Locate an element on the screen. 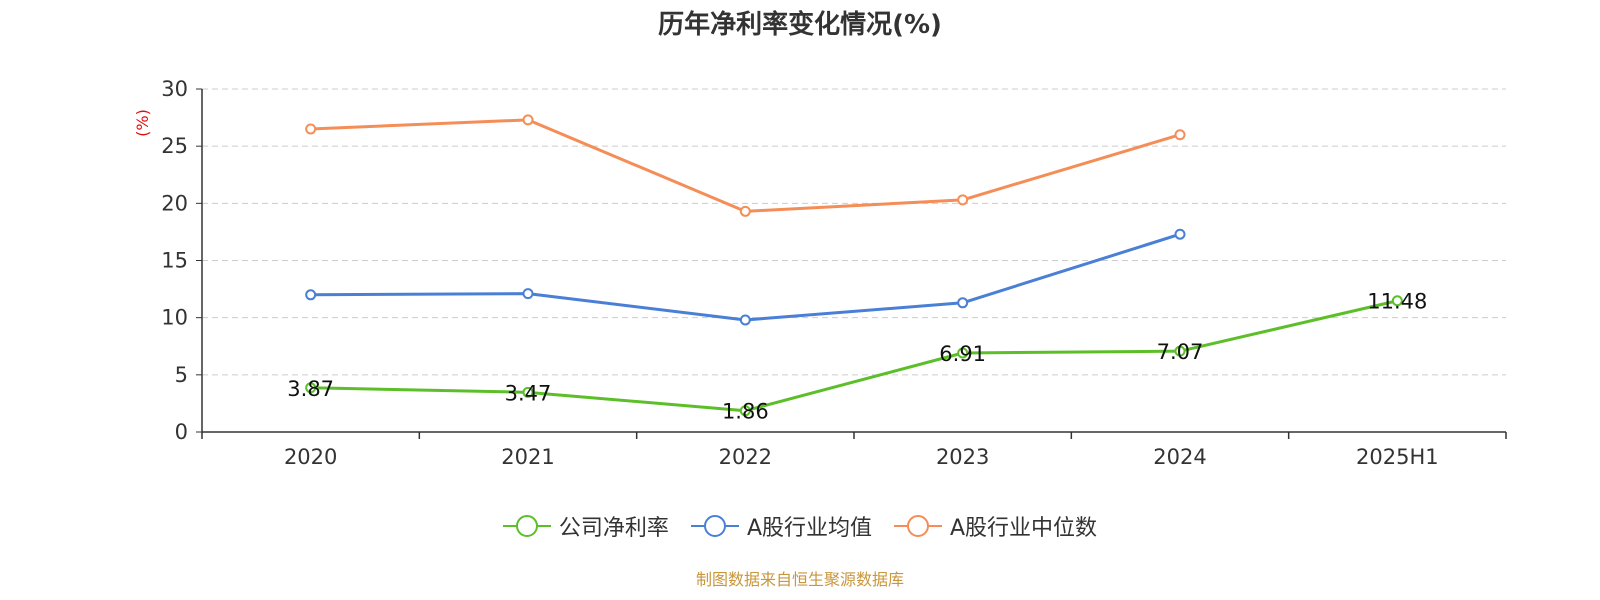  legend-item-industry-median: A股行业中位数 is located at coordinates (995, 526).